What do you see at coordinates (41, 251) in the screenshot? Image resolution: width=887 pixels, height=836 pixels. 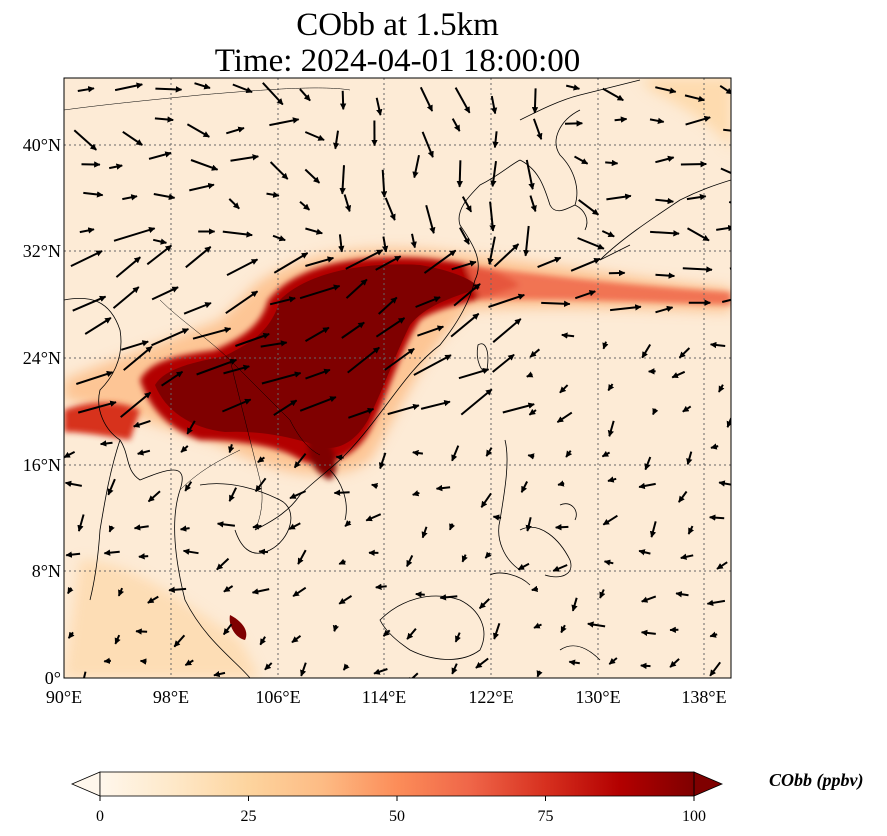 I see `y-tick-label: 32°N` at bounding box center [41, 251].